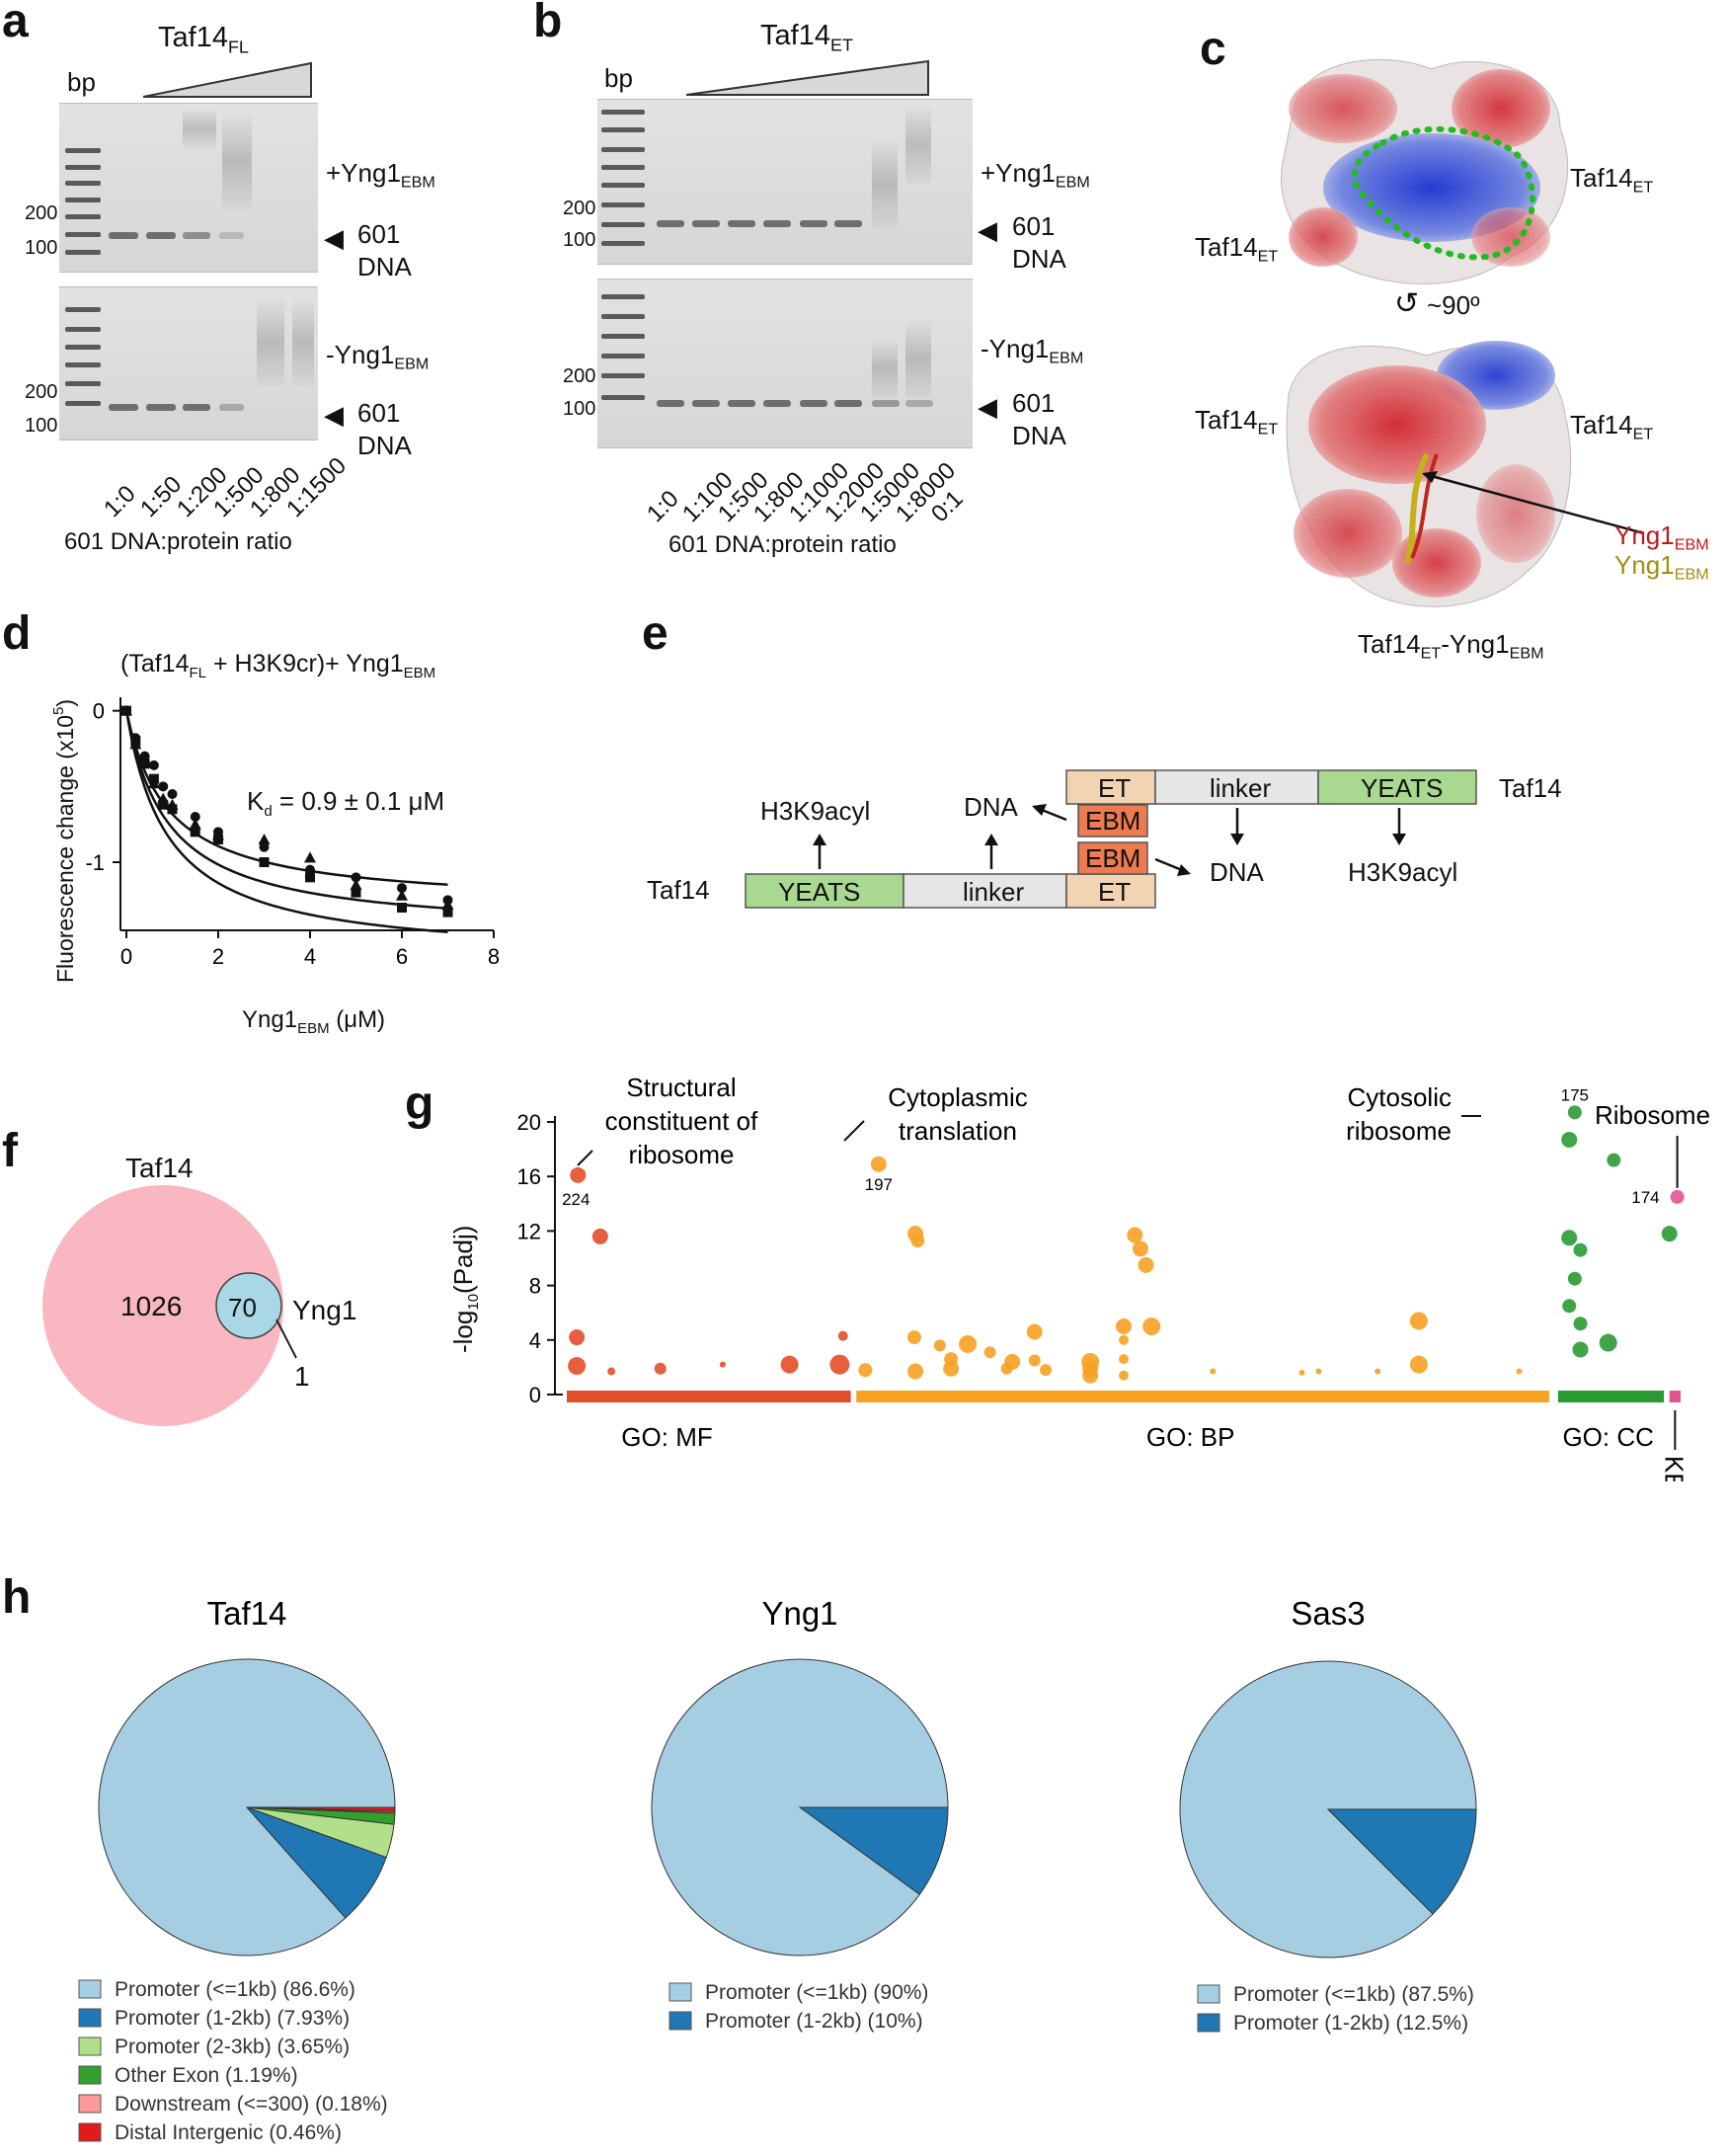 This screenshot has height=2156, width=1728. I want to click on panel-a-xlabel: 601 DNA:protein ratio, so click(178, 541).